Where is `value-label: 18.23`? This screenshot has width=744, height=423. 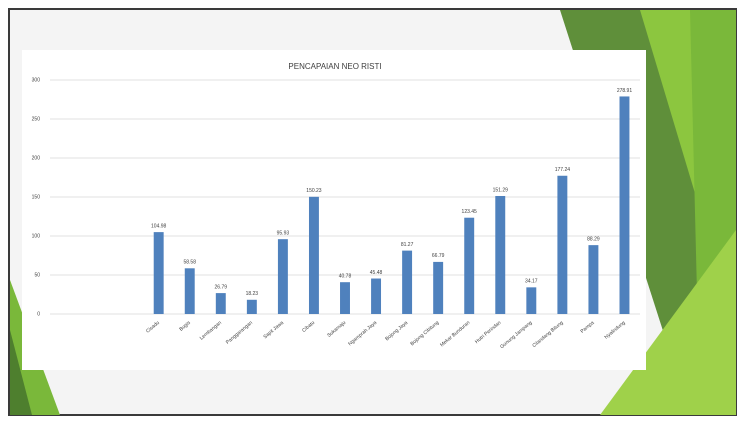
value-label: 18.23 is located at coordinates (252, 294).